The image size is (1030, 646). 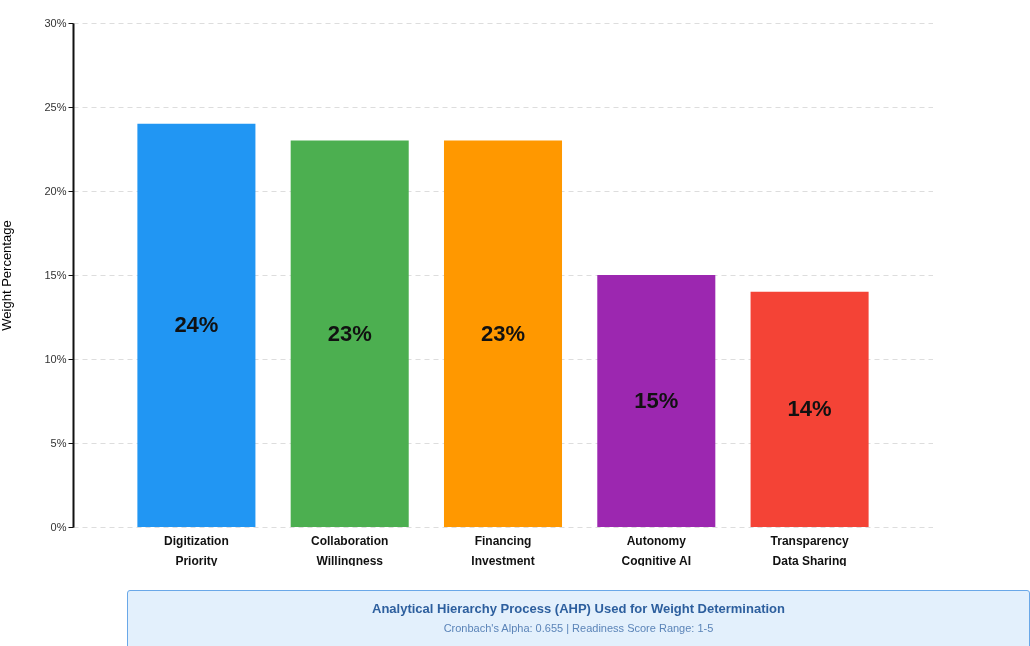 I want to click on y-tick-label: 30%, so click(x=55, y=22).